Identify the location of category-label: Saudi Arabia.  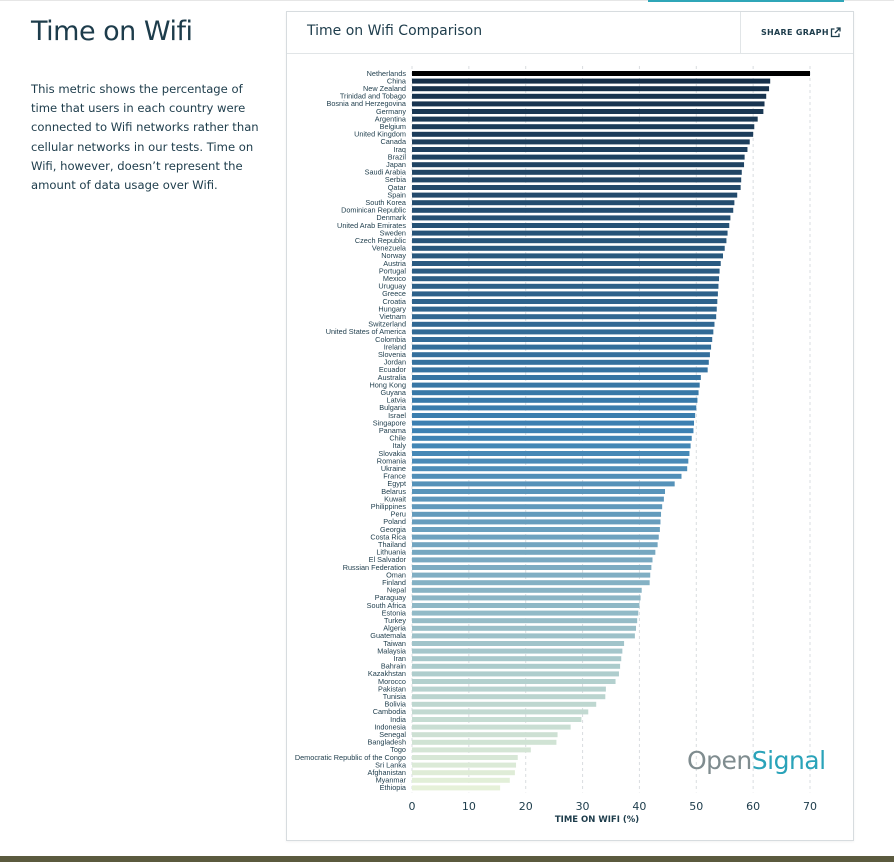
(386, 172).